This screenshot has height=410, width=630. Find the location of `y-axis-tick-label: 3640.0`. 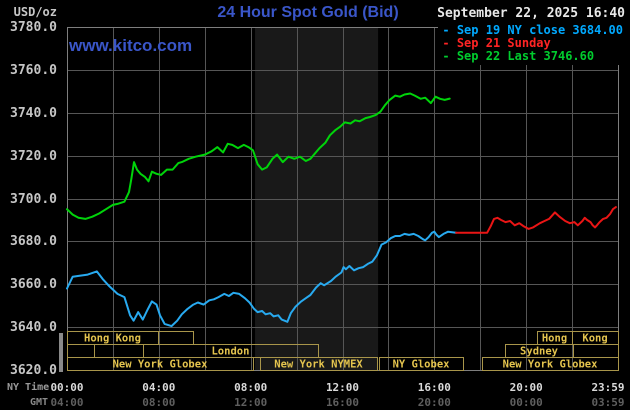

y-axis-tick-label: 3640.0 is located at coordinates (33, 328).